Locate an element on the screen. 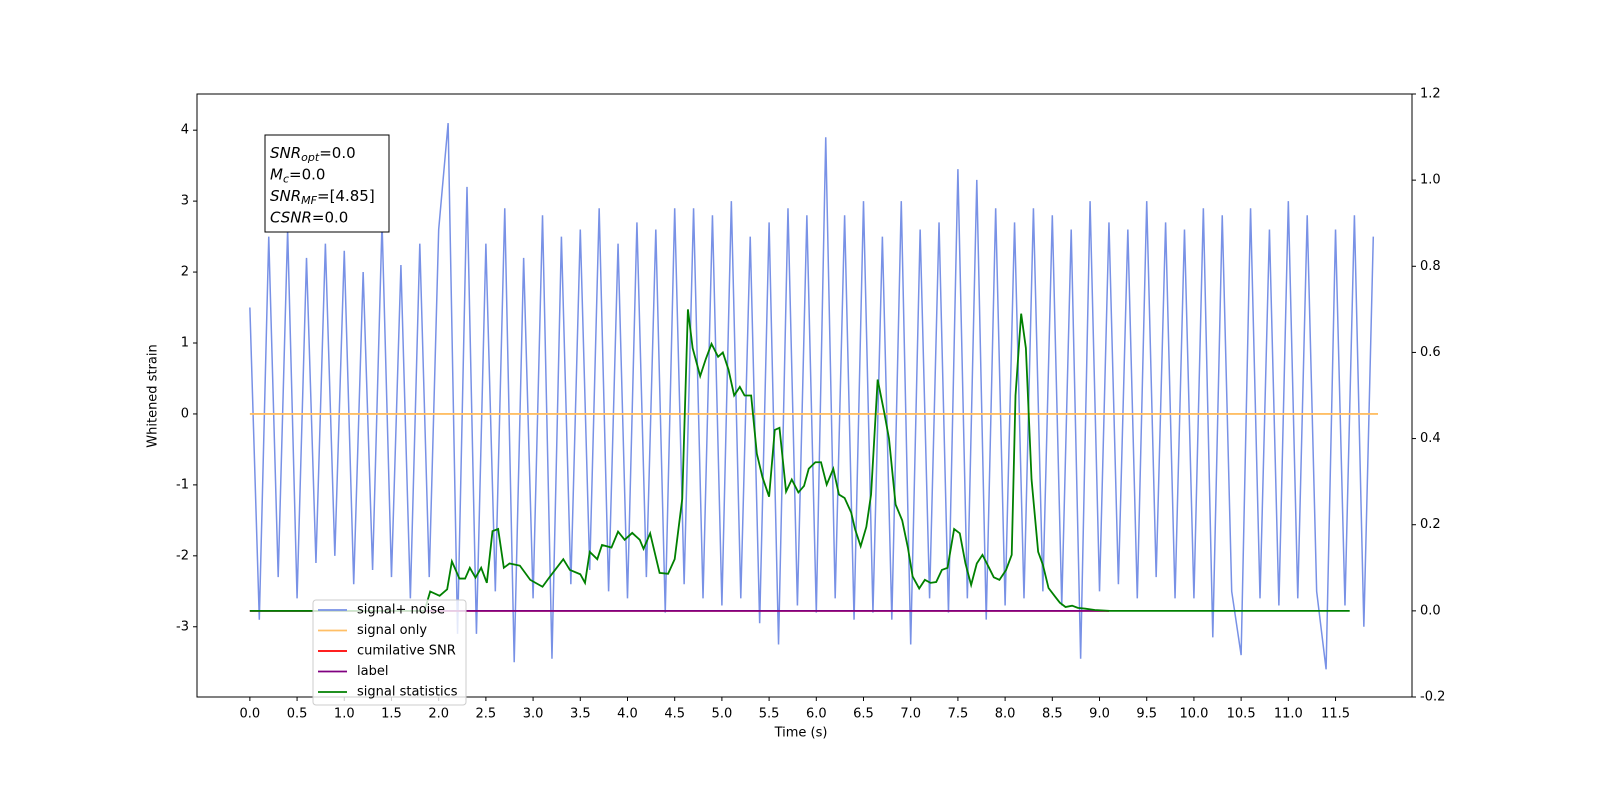  annotation: Mc=0.0 is located at coordinates (297, 175).